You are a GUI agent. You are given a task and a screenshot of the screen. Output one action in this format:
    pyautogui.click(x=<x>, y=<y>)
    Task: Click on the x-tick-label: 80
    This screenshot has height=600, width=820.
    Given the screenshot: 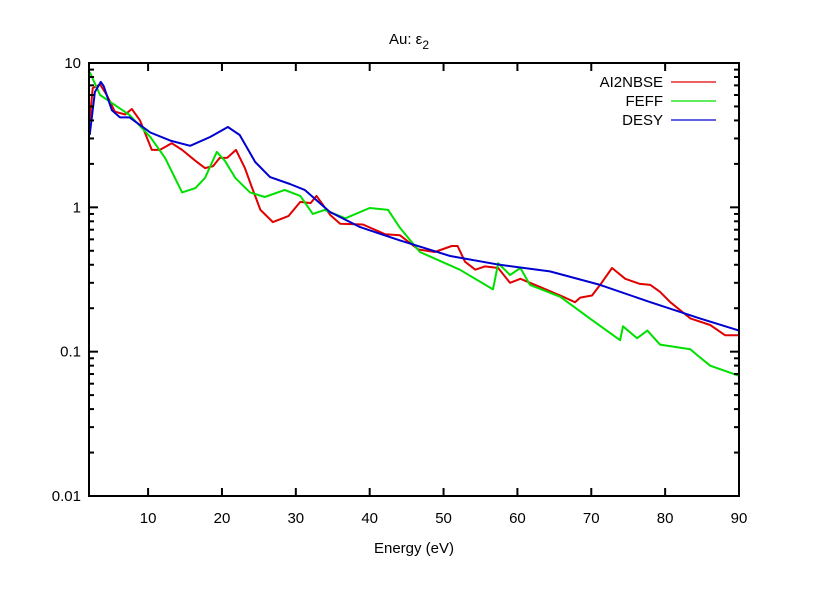 What is the action you would take?
    pyautogui.click(x=665, y=518)
    